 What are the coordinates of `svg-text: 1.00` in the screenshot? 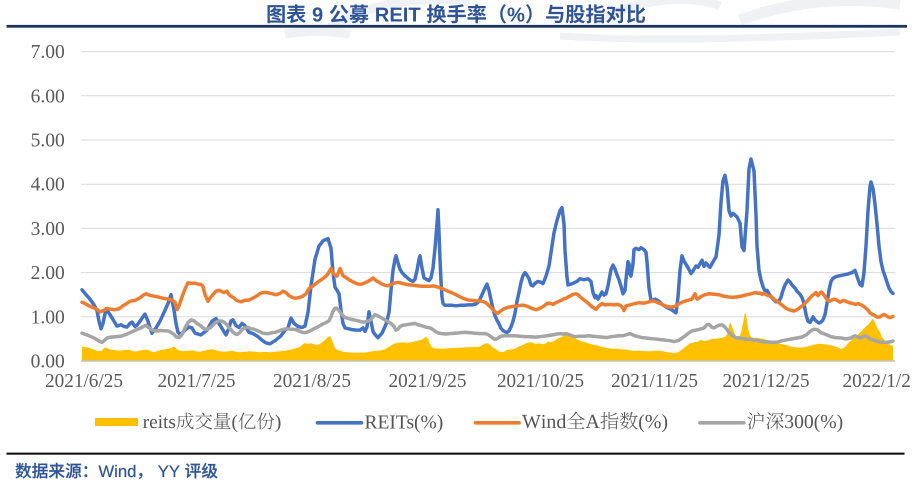 It's located at (48, 317).